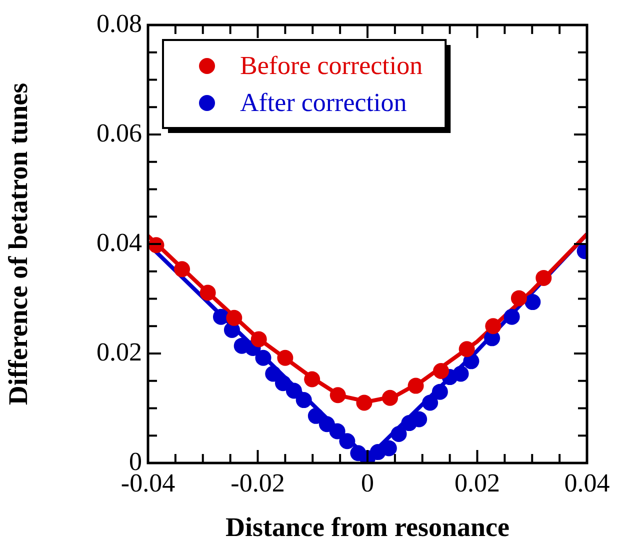  I want to click on legend-label: After correction, so click(323, 102).